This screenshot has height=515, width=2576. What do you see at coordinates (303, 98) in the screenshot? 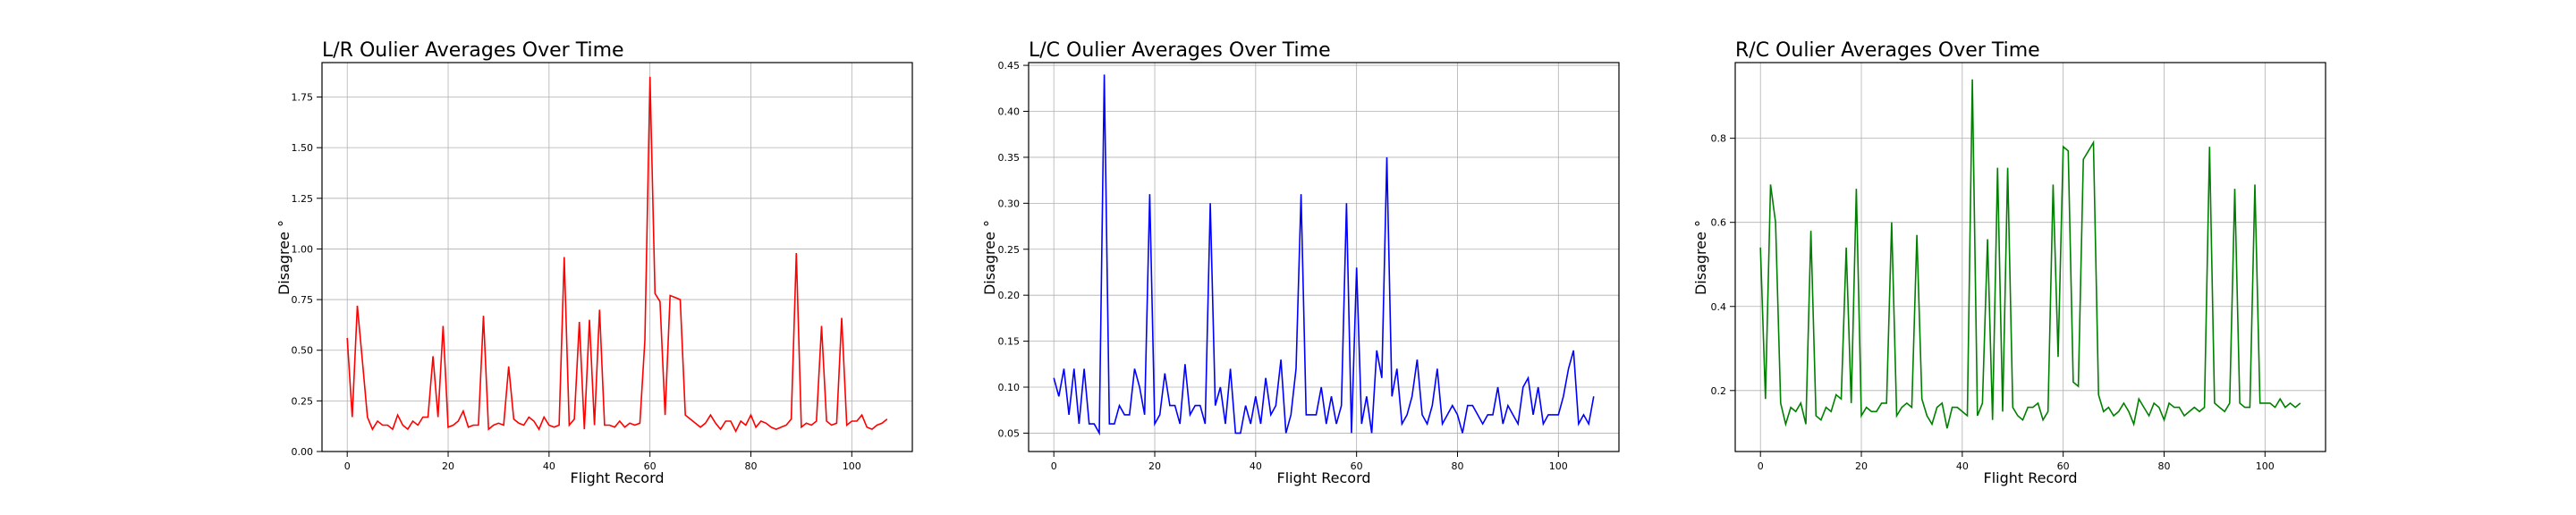
I see `y-tick-label: 1.75` at bounding box center [303, 98].